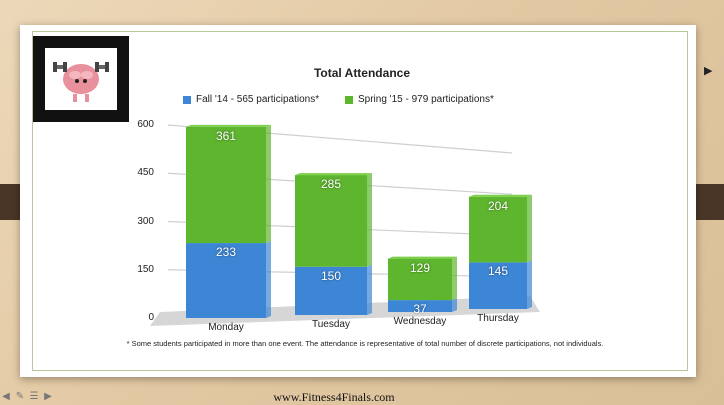 The image size is (724, 405). What do you see at coordinates (498, 271) in the screenshot?
I see `data-label: 145` at bounding box center [498, 271].